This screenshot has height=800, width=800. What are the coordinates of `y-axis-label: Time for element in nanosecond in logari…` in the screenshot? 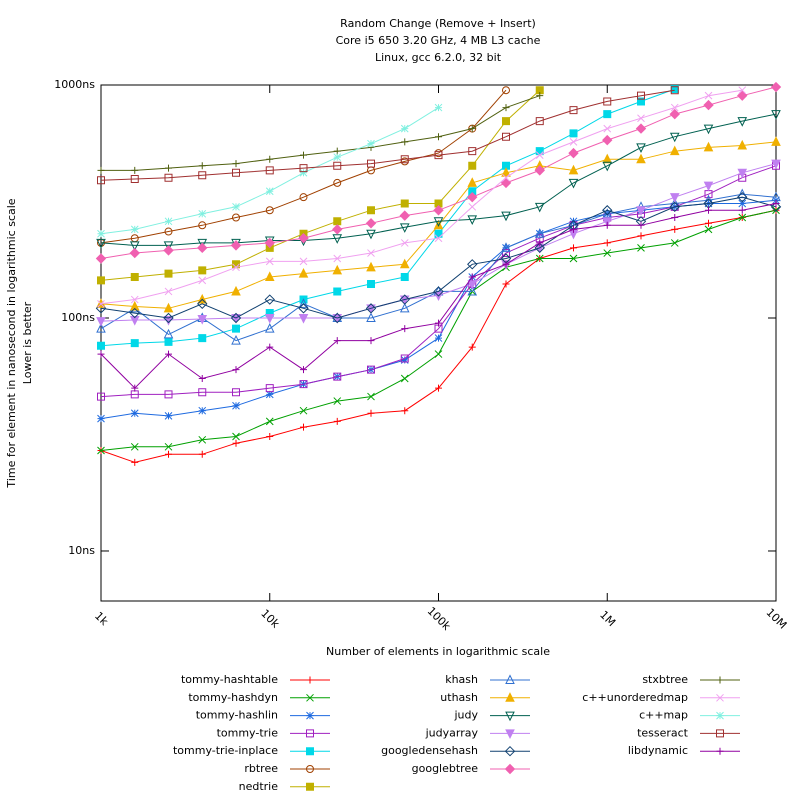 It's located at (11, 343).